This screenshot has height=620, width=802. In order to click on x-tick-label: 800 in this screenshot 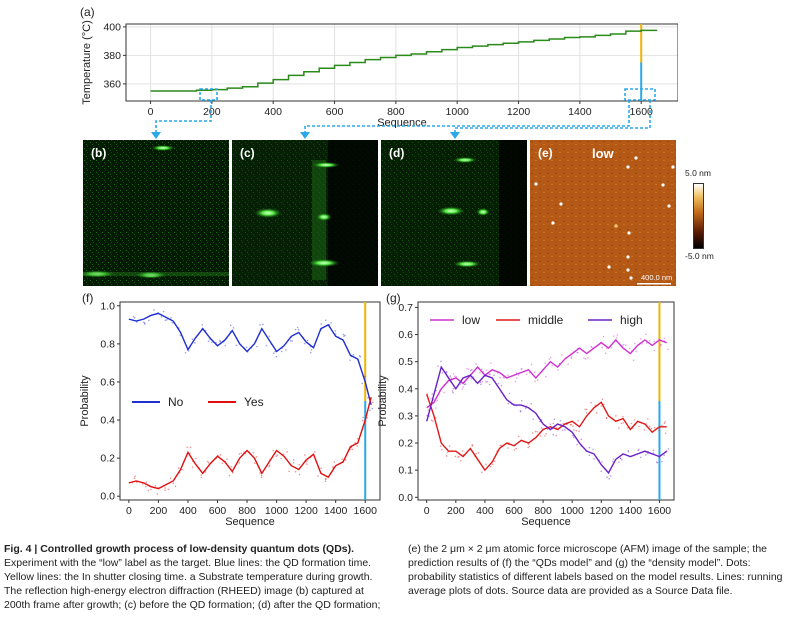, I will do `click(396, 112)`.